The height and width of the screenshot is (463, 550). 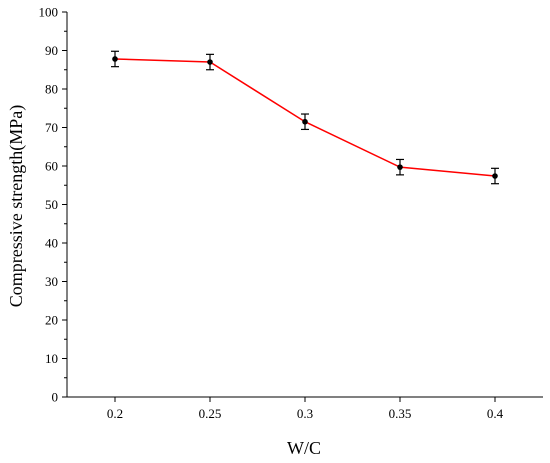 What do you see at coordinates (51, 166) in the screenshot?
I see `y-tick-label: 60` at bounding box center [51, 166].